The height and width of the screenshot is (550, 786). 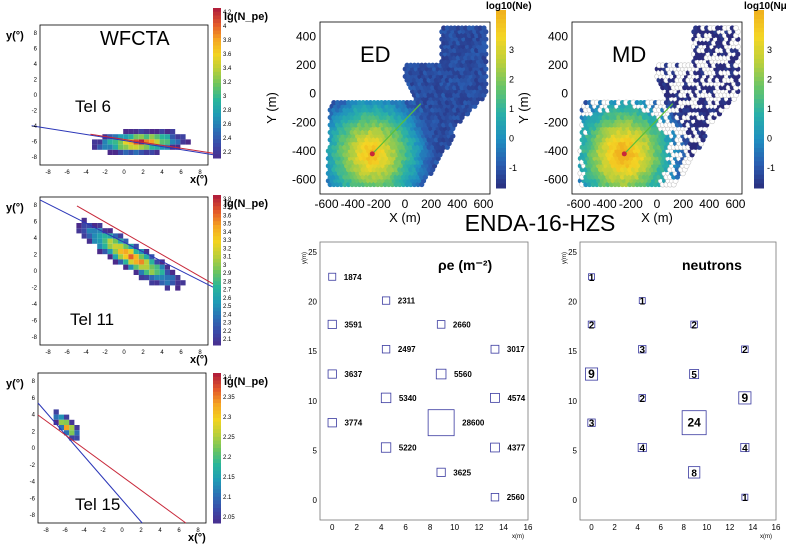 What do you see at coordinates (246, 204) in the screenshot?
I see `colorbar-label: lg(N_pe)` at bounding box center [246, 204].